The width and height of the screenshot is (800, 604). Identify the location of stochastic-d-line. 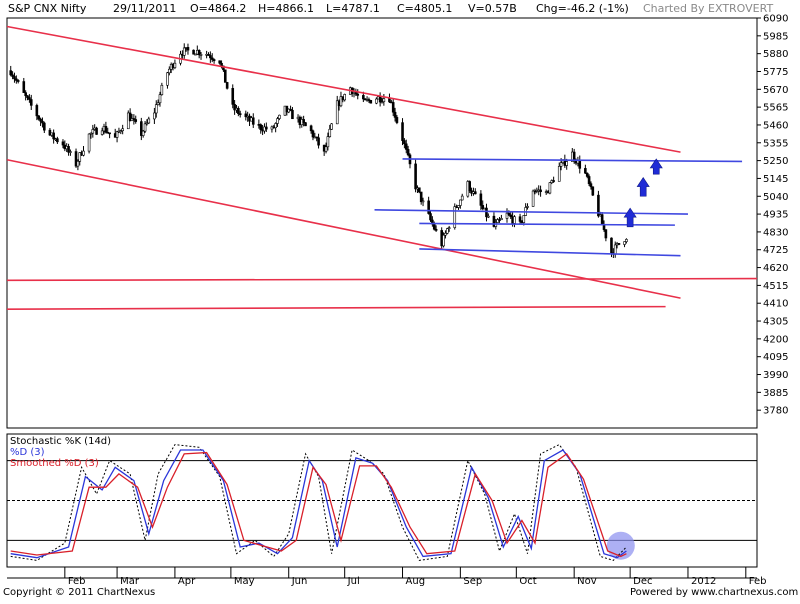
(318, 504).